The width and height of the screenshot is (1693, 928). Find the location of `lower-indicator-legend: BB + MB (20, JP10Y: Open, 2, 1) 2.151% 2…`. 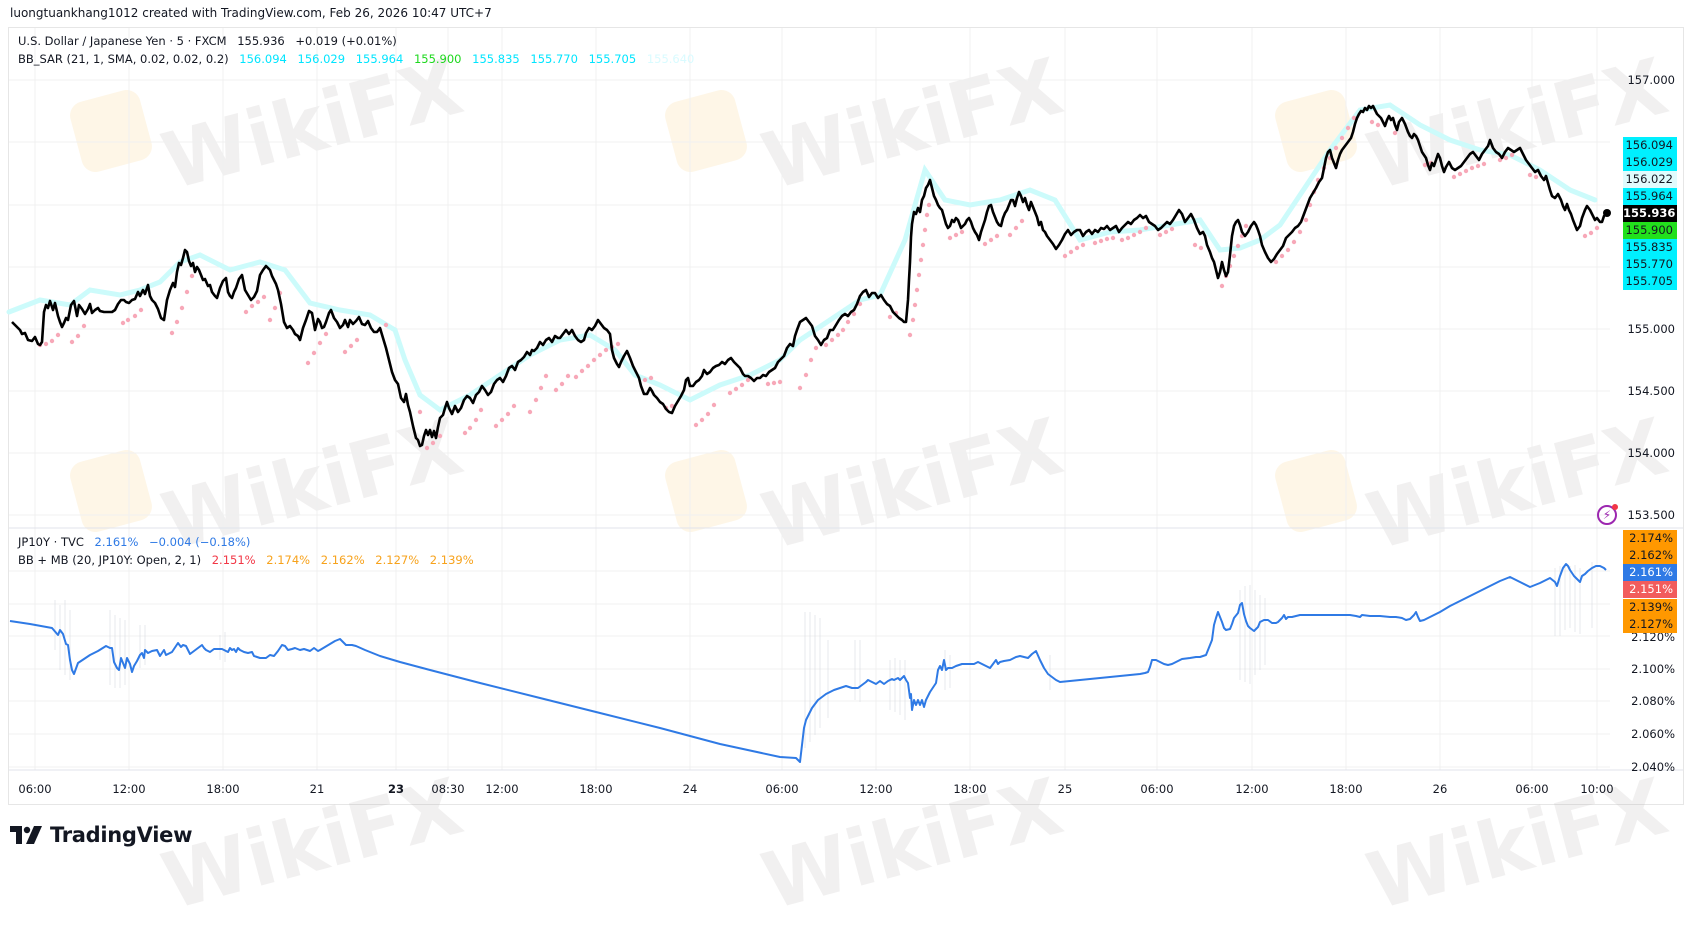

lower-indicator-legend: BB + MB (20, JP10Y: Open, 2, 1) 2.151% 2… is located at coordinates (249, 560).